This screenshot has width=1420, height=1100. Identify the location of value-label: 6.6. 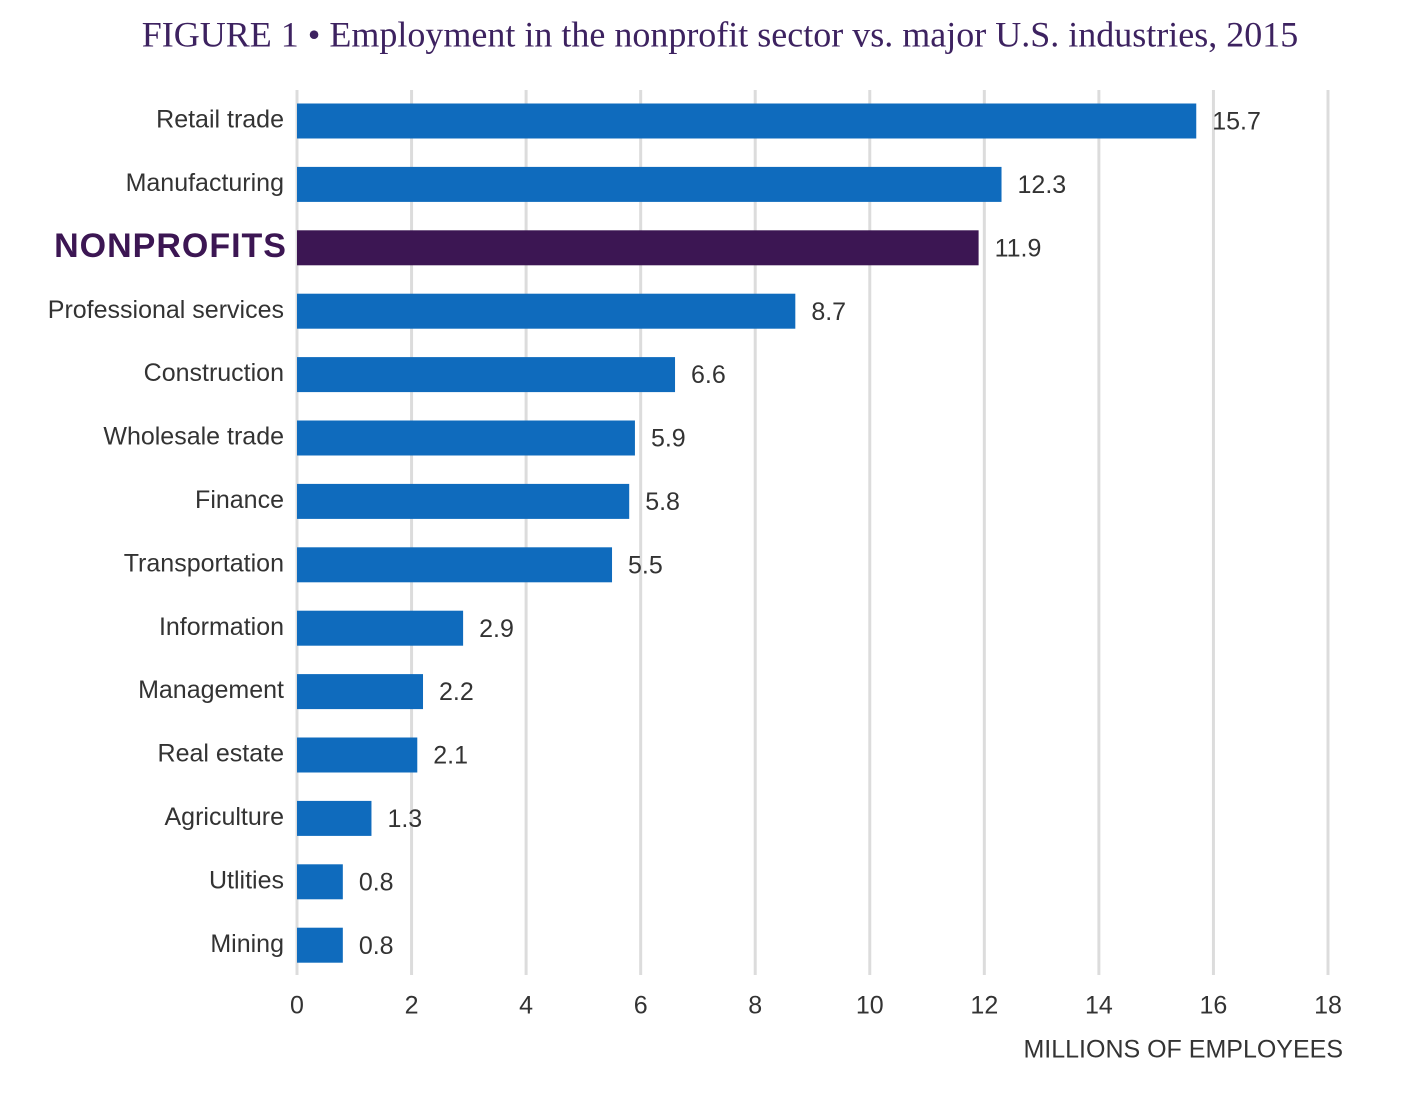
(708, 375).